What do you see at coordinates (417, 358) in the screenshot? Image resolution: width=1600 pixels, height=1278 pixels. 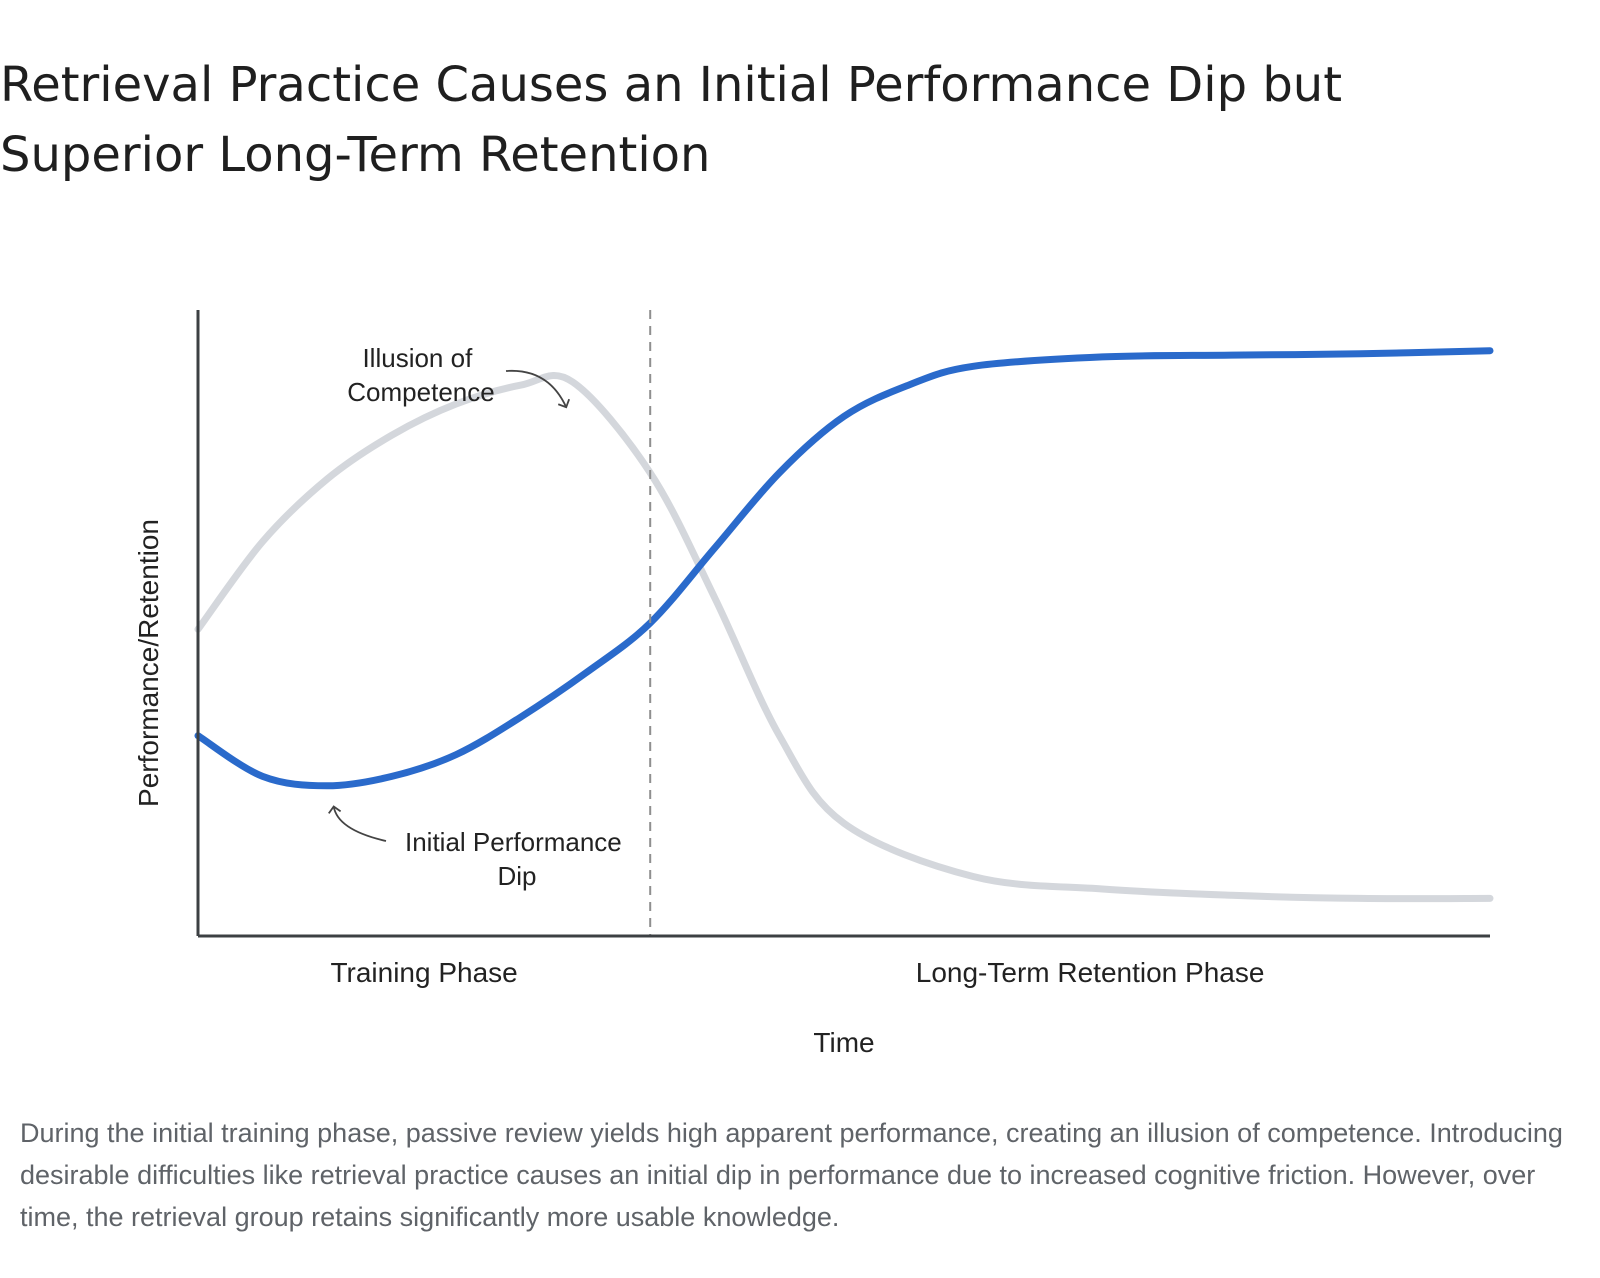 I see `annotation-illusion-line-1: Illusion of` at bounding box center [417, 358].